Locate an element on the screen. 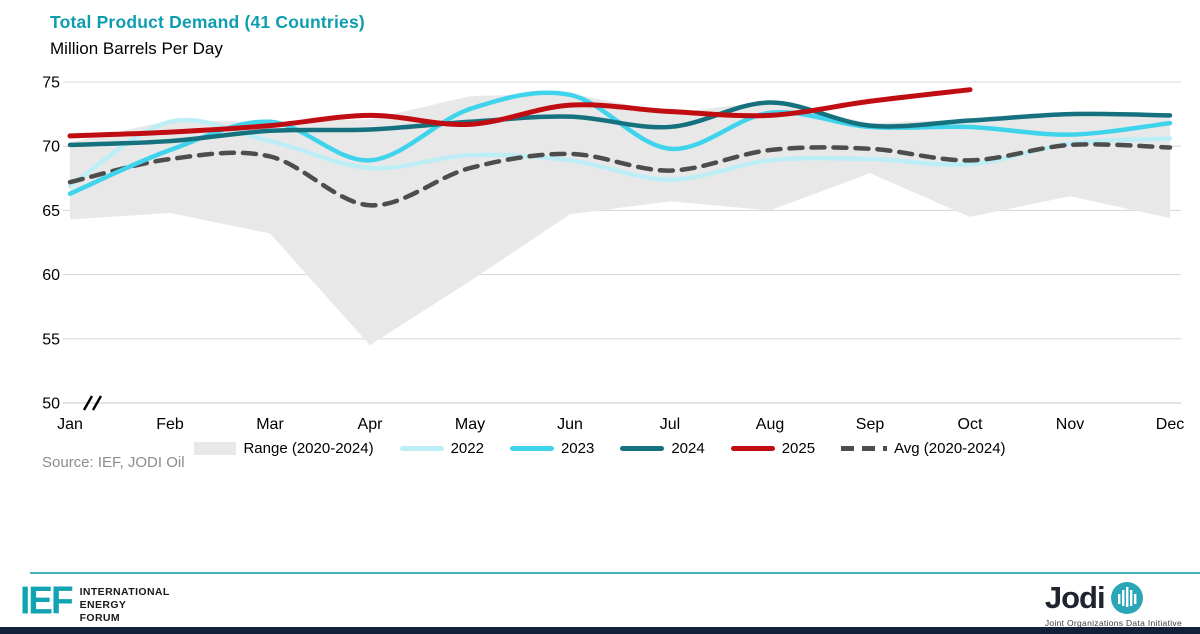  chart-title: Total Product Demand (41 Countries) is located at coordinates (207, 22).